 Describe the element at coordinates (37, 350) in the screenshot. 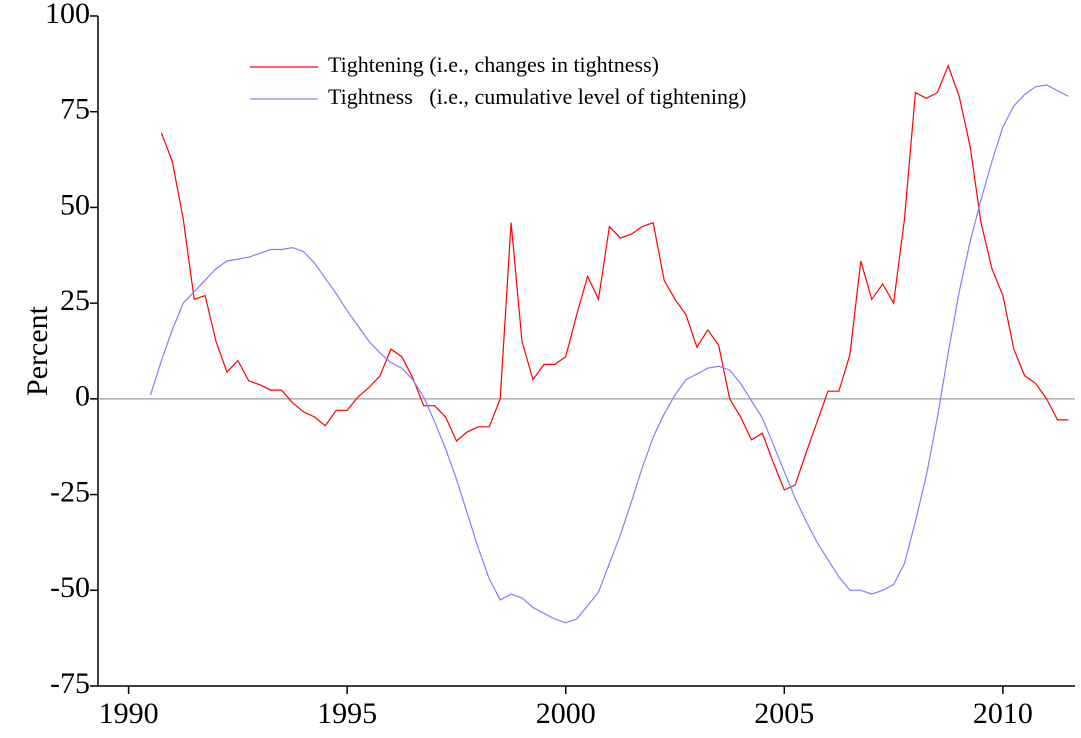

I see `y-axis-label: Percent` at that location.